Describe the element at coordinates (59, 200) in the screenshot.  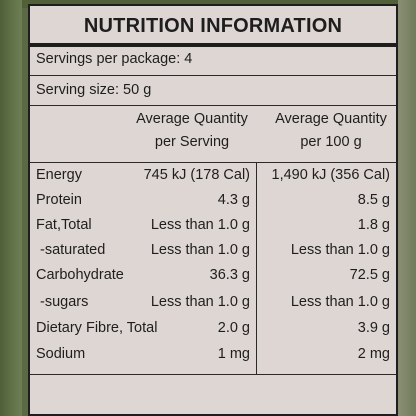
I see `nutrient-name: Protein` at that location.